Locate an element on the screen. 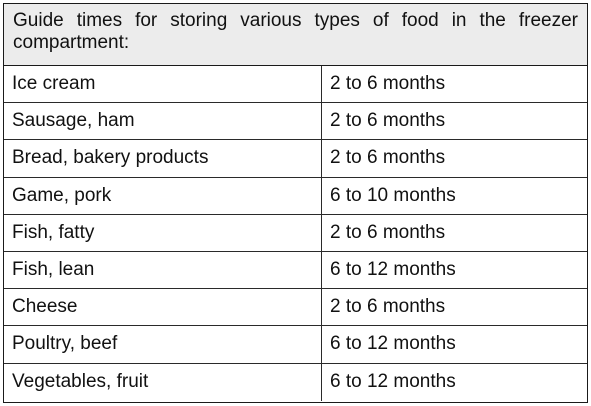 This screenshot has height=406, width=591. table-row: Fish, fatty 2 to 6 months is located at coordinates (295, 233).